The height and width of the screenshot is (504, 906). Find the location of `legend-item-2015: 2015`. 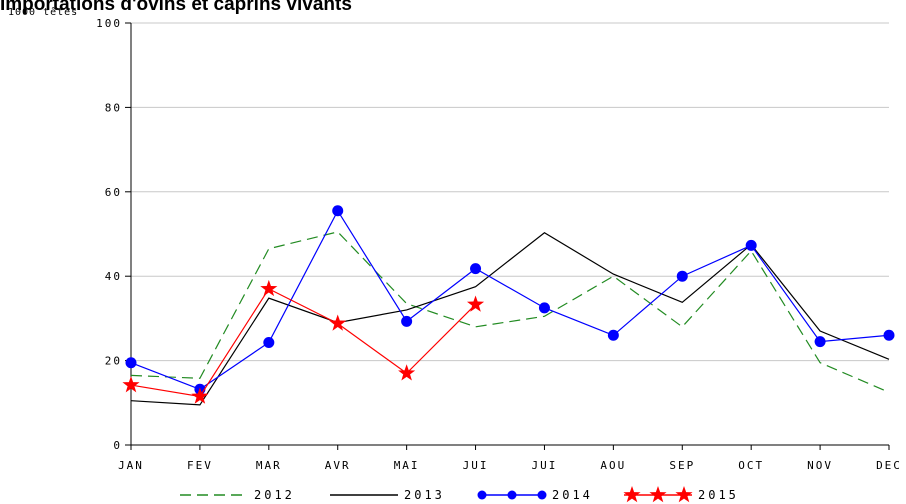

legend-item-2015: 2015 is located at coordinates (681, 494).